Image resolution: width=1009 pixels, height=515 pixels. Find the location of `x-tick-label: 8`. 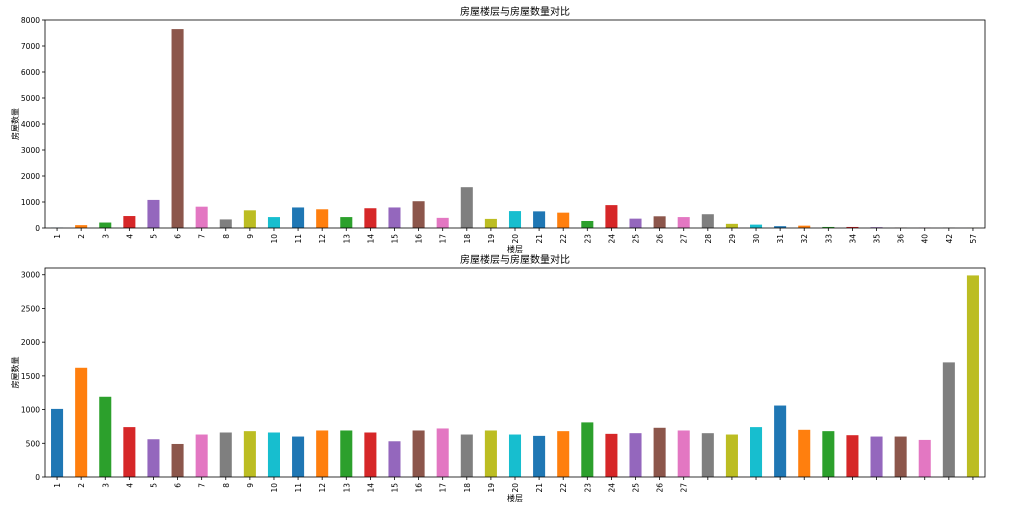

x-tick-label: 8 is located at coordinates (226, 485).